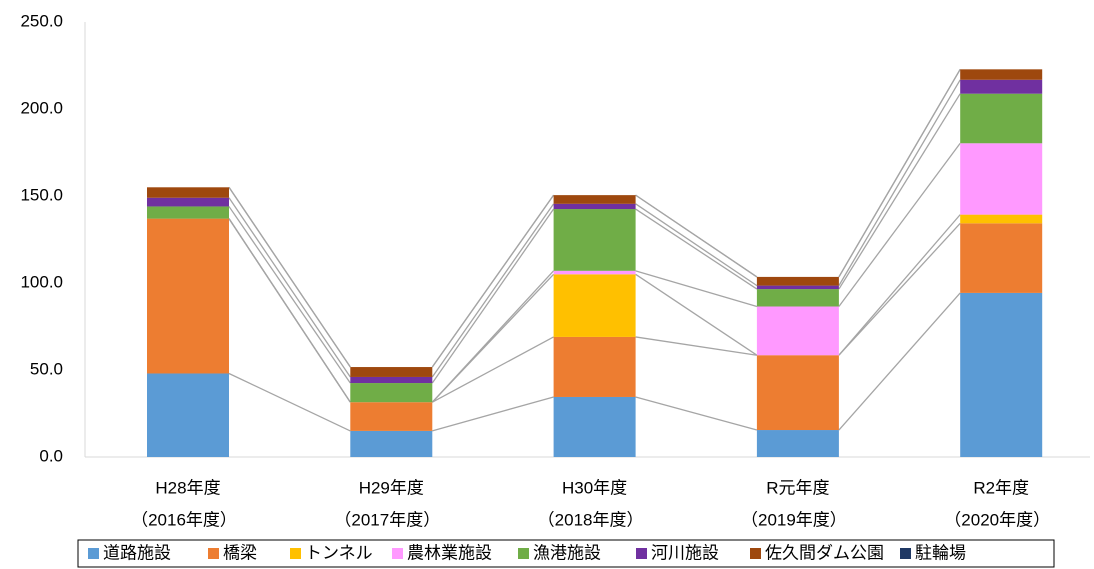 The image size is (1094, 569). I want to click on x-tick-label: （2020年度）, so click(997, 519).